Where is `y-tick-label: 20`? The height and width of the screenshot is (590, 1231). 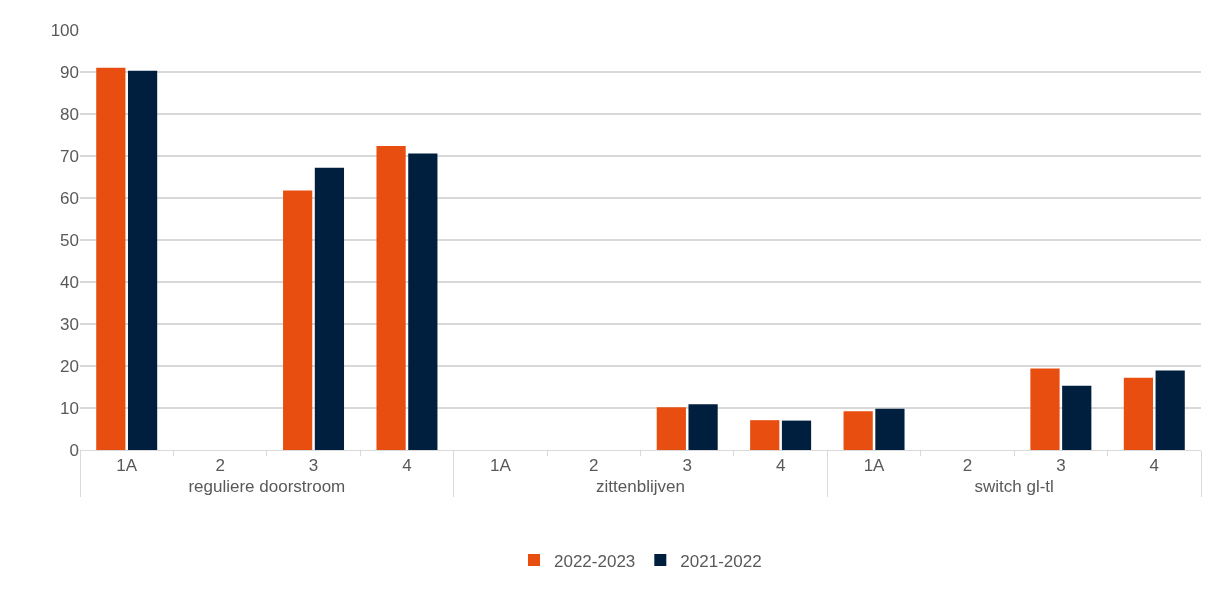 y-tick-label: 20 is located at coordinates (69, 366).